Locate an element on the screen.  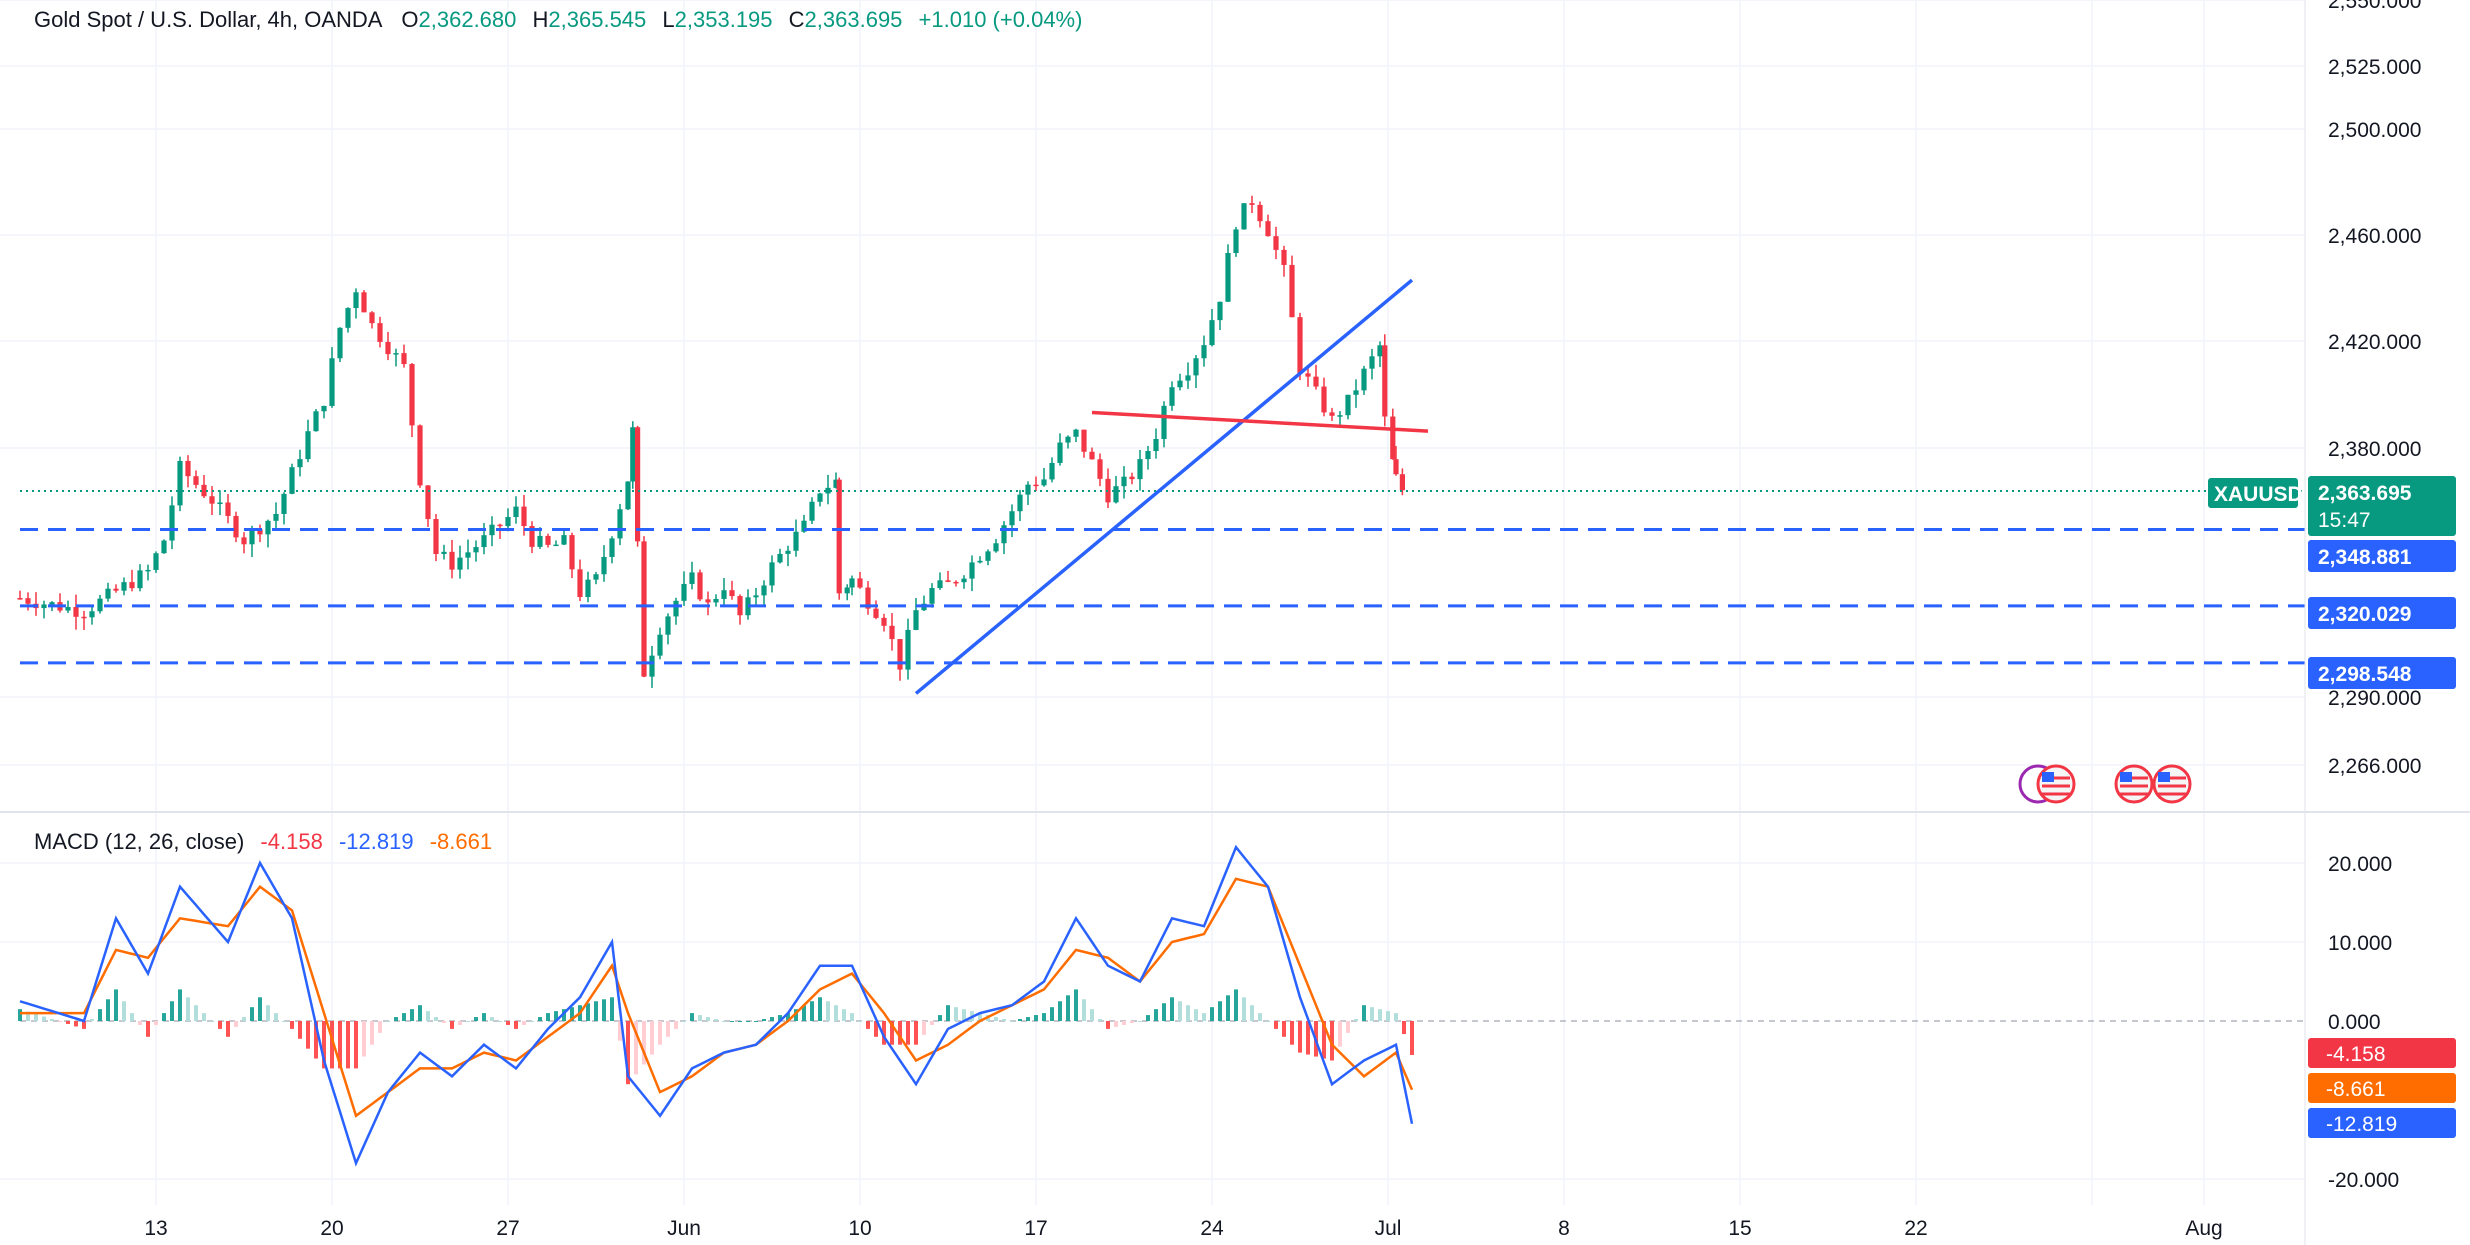
last-price-tag: 2,363.695 15:47 is located at coordinates (2382, 506).